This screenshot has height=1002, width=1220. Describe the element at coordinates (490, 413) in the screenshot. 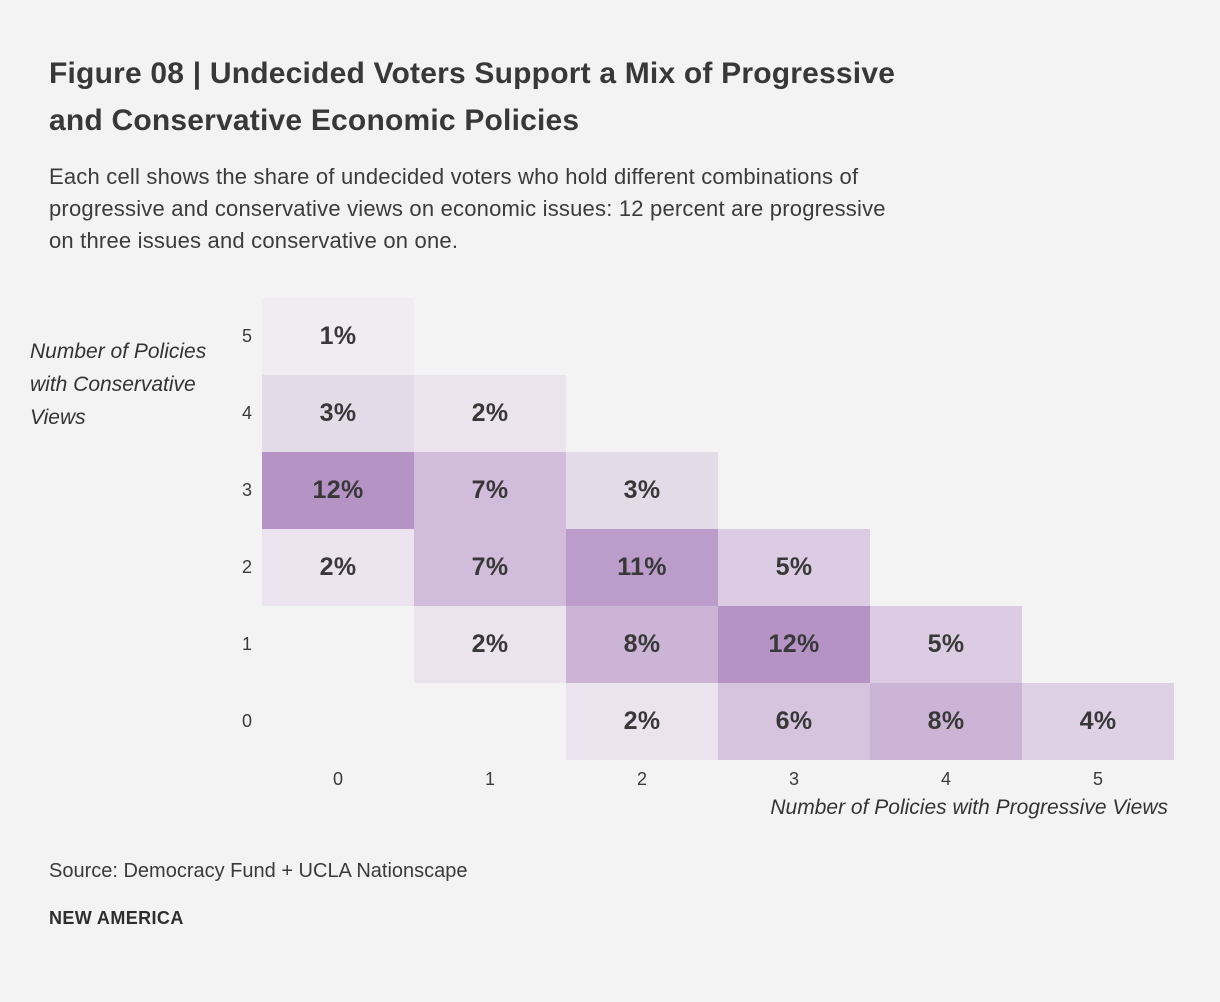

I see `heatmap-cell-p1-c4: 2%` at that location.